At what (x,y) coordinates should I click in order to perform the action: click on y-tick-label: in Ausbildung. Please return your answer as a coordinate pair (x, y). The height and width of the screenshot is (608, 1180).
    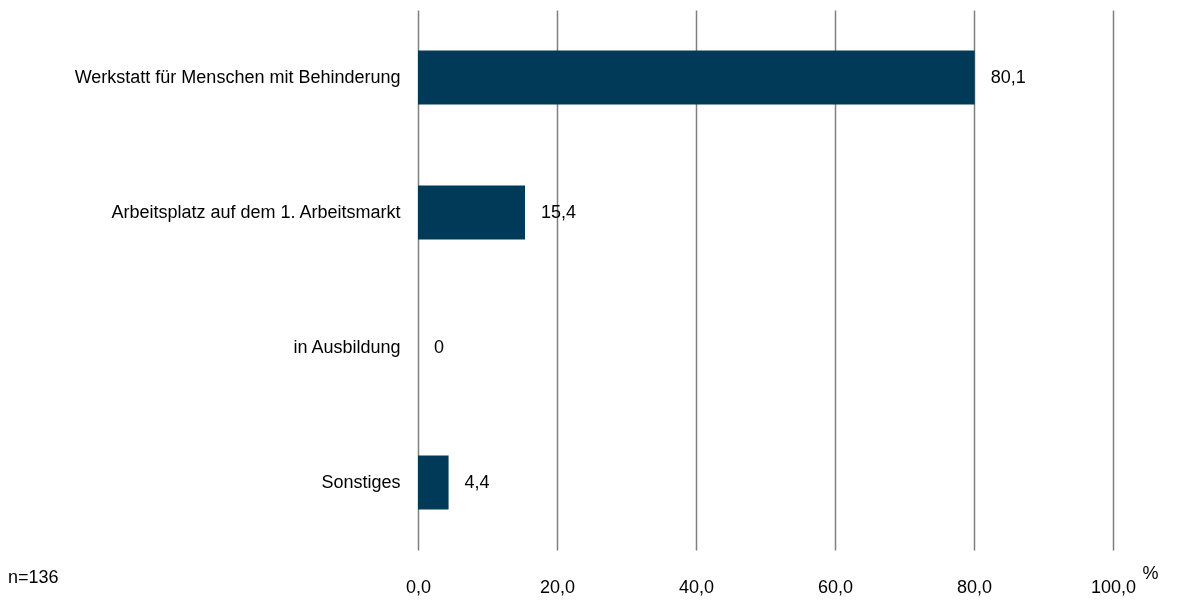
    Looking at the image, I should click on (347, 346).